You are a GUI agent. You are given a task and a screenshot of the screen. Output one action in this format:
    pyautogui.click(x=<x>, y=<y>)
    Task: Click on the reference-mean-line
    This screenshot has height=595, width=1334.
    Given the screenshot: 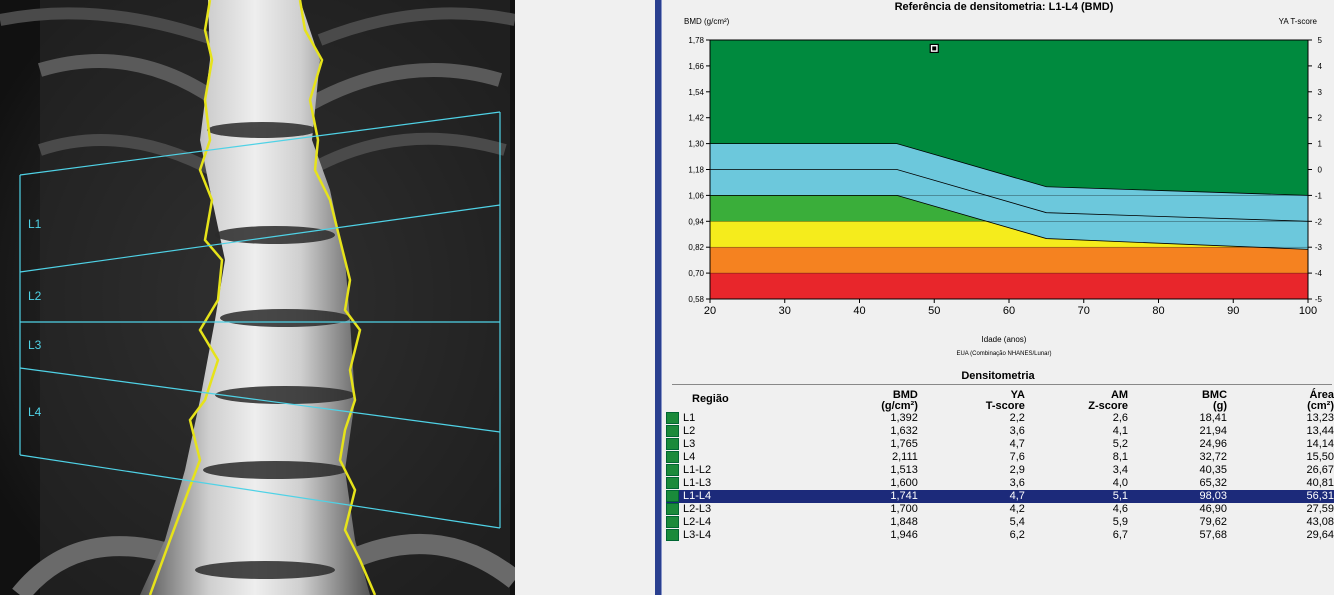 What is the action you would take?
    pyautogui.click(x=1009, y=195)
    